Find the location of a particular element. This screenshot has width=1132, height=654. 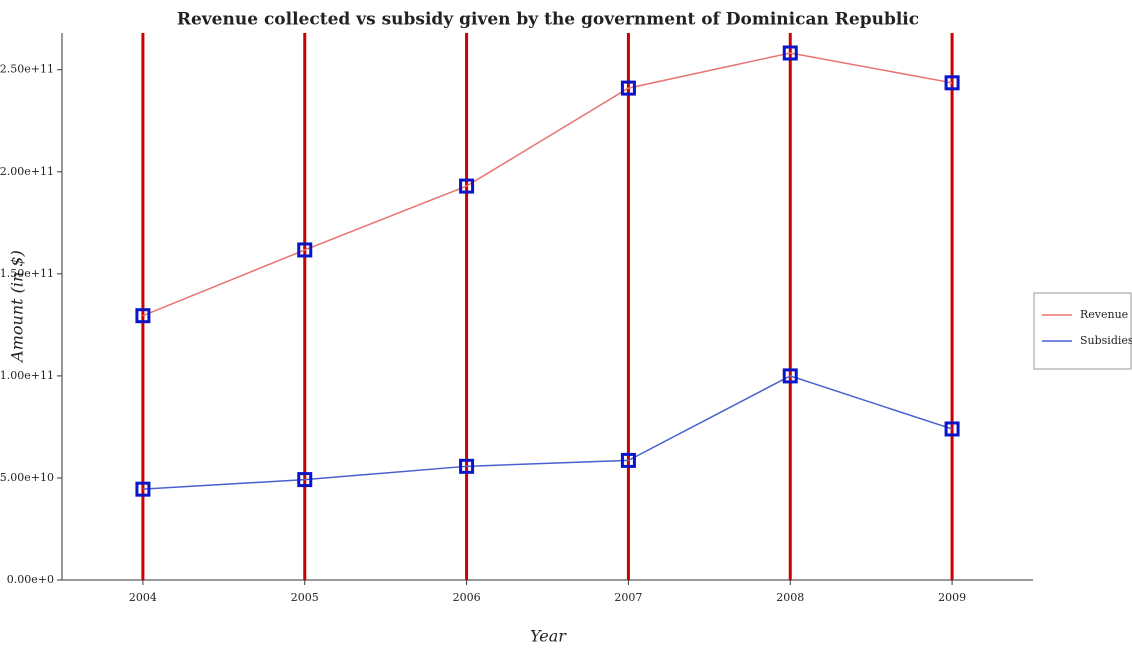

x-tick-label: 2005 is located at coordinates (305, 597).